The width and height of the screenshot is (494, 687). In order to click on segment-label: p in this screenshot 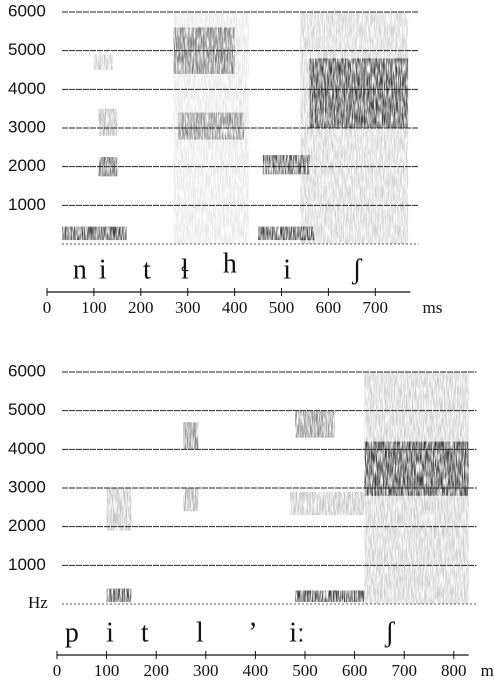, I will do `click(72, 632)`.